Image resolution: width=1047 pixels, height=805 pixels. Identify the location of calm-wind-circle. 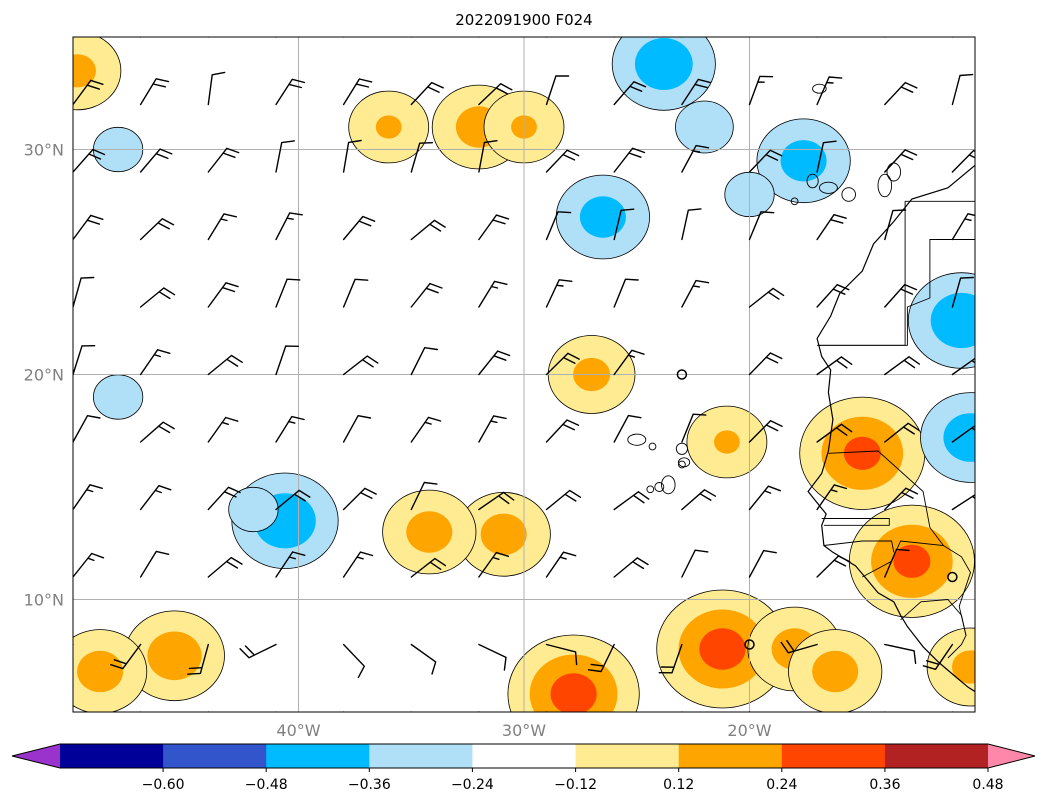
(682, 374).